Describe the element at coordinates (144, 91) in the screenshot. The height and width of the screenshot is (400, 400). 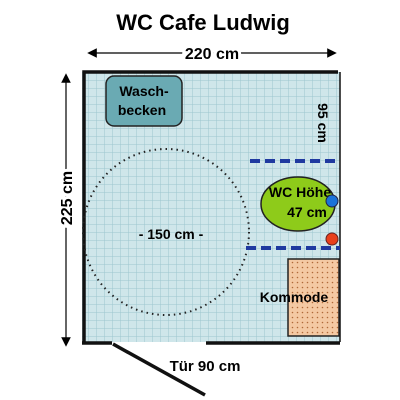
I see `sink-label-line1: Wasch-` at that location.